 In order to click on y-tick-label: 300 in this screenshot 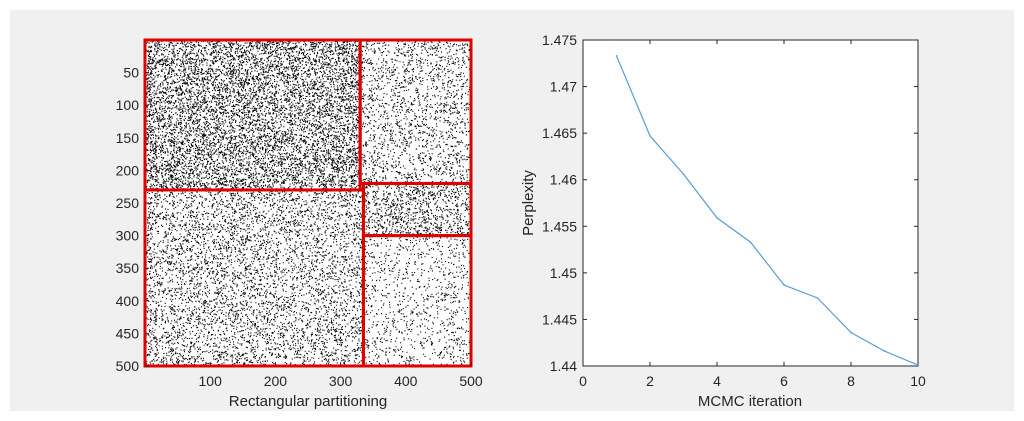, I will do `click(128, 236)`.